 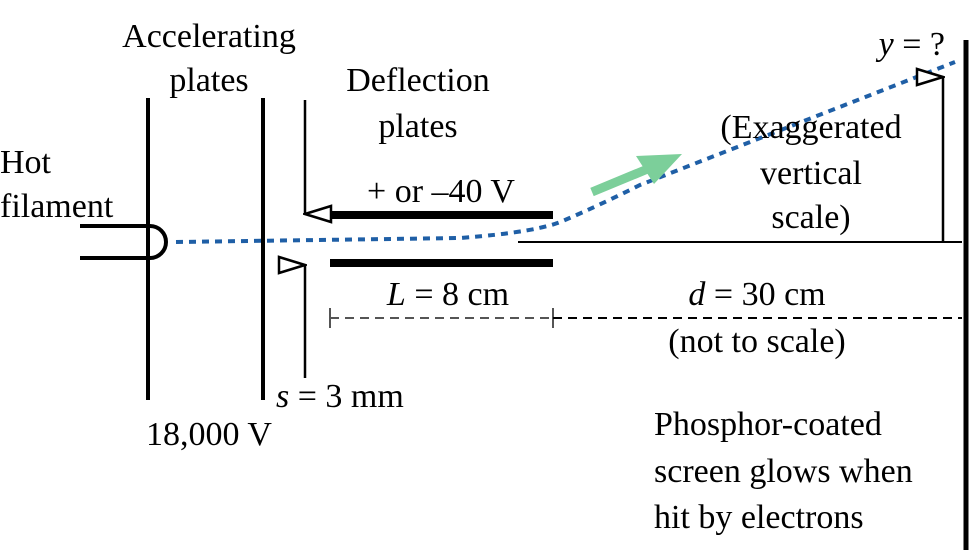 What do you see at coordinates (810, 127) in the screenshot?
I see `exaggerated-label-line1: (Exaggerated` at bounding box center [810, 127].